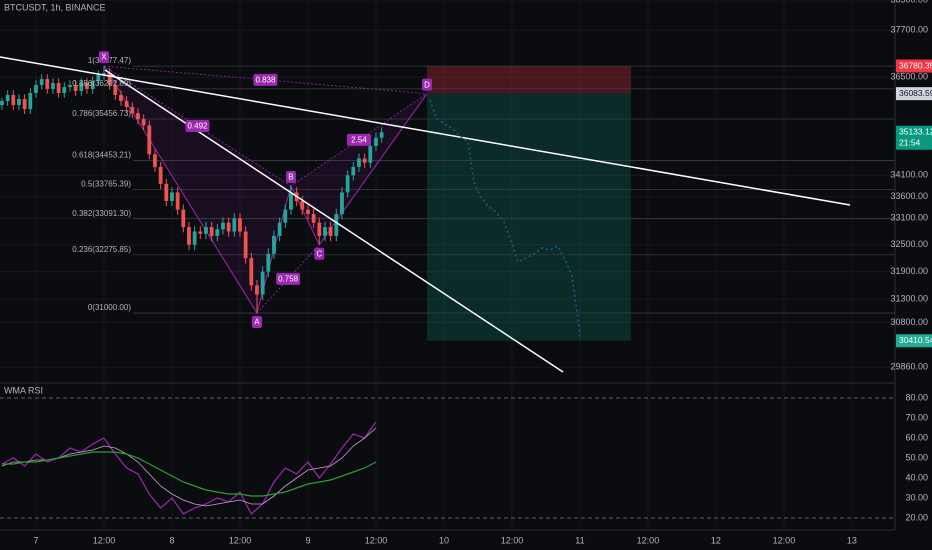 The image size is (932, 550). What do you see at coordinates (909, 30) in the screenshot?
I see `y-tick-label: 37700.00` at bounding box center [909, 30].